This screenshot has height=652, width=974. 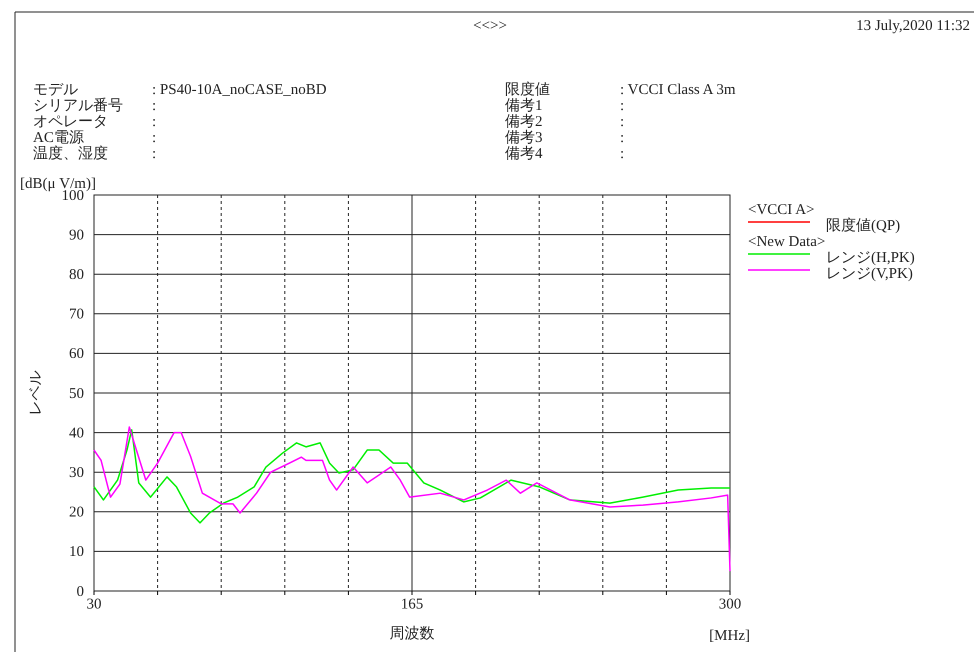 What do you see at coordinates (869, 274) in the screenshot?
I see `legend-label: レンジ(V,PK)` at bounding box center [869, 274].